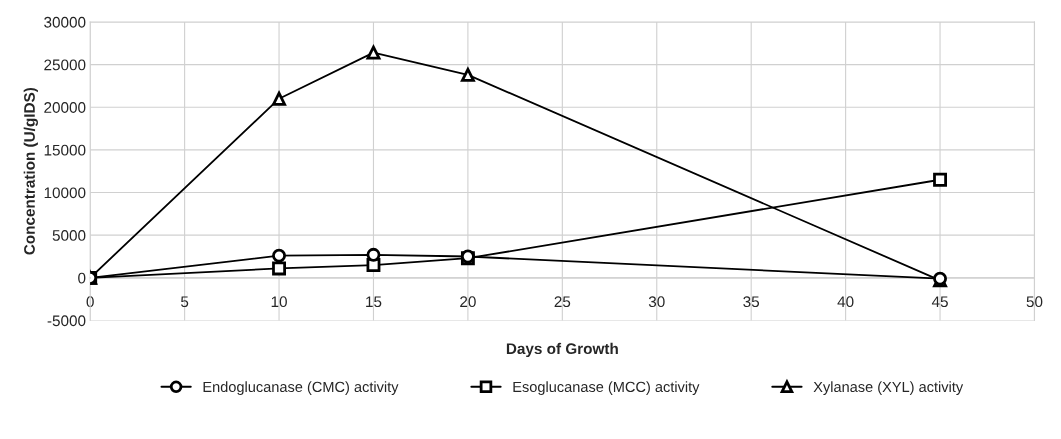  Describe the element at coordinates (606, 388) in the screenshot. I see `legend-label: Esoglucanase (MCC) activity` at that location.